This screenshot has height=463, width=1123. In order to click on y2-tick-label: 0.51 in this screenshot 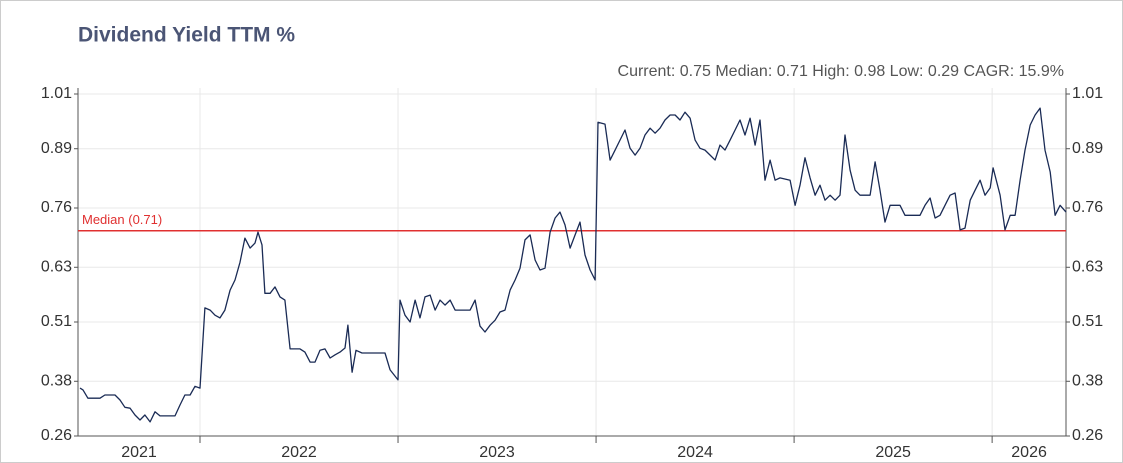, I will do `click(1087, 321)`.